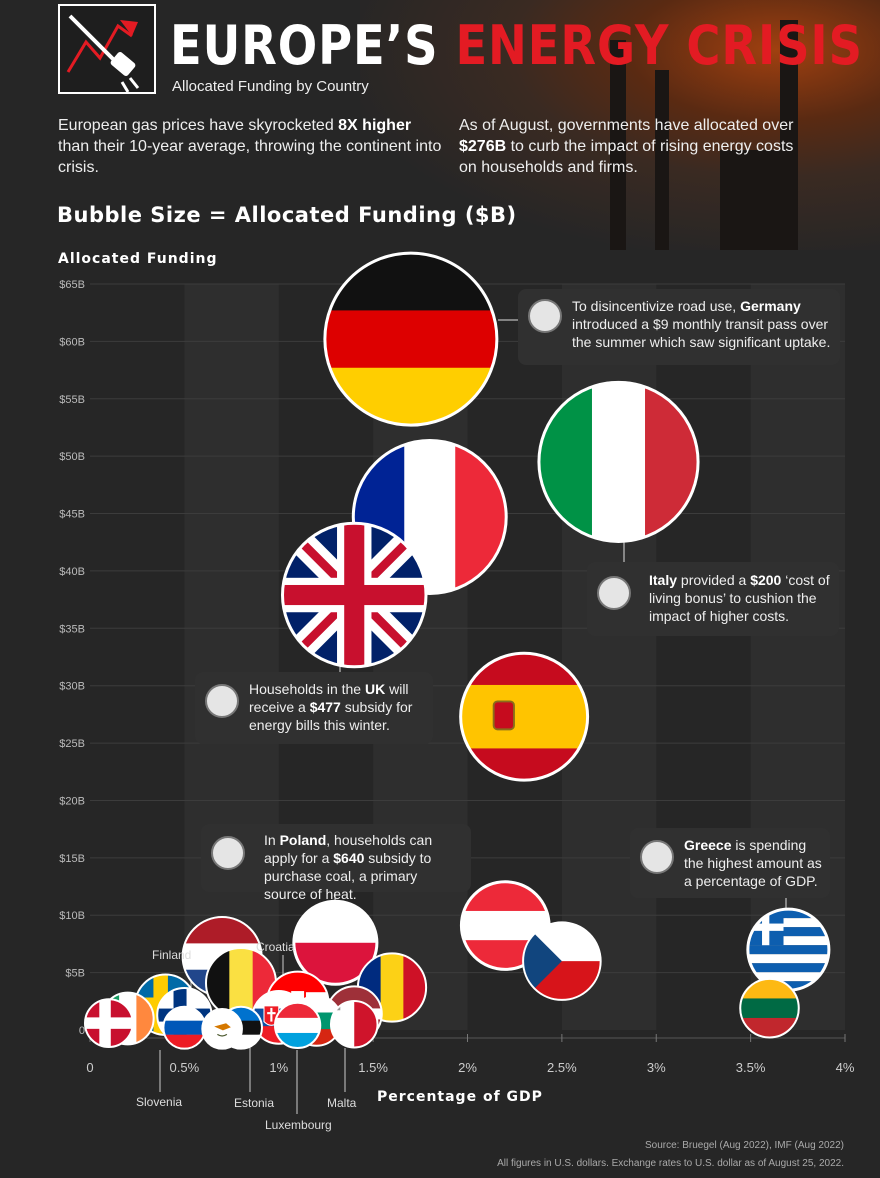 This screenshot has width=880, height=1178. What do you see at coordinates (72, 744) in the screenshot?
I see `y-tick-label: $25B` at bounding box center [72, 744].